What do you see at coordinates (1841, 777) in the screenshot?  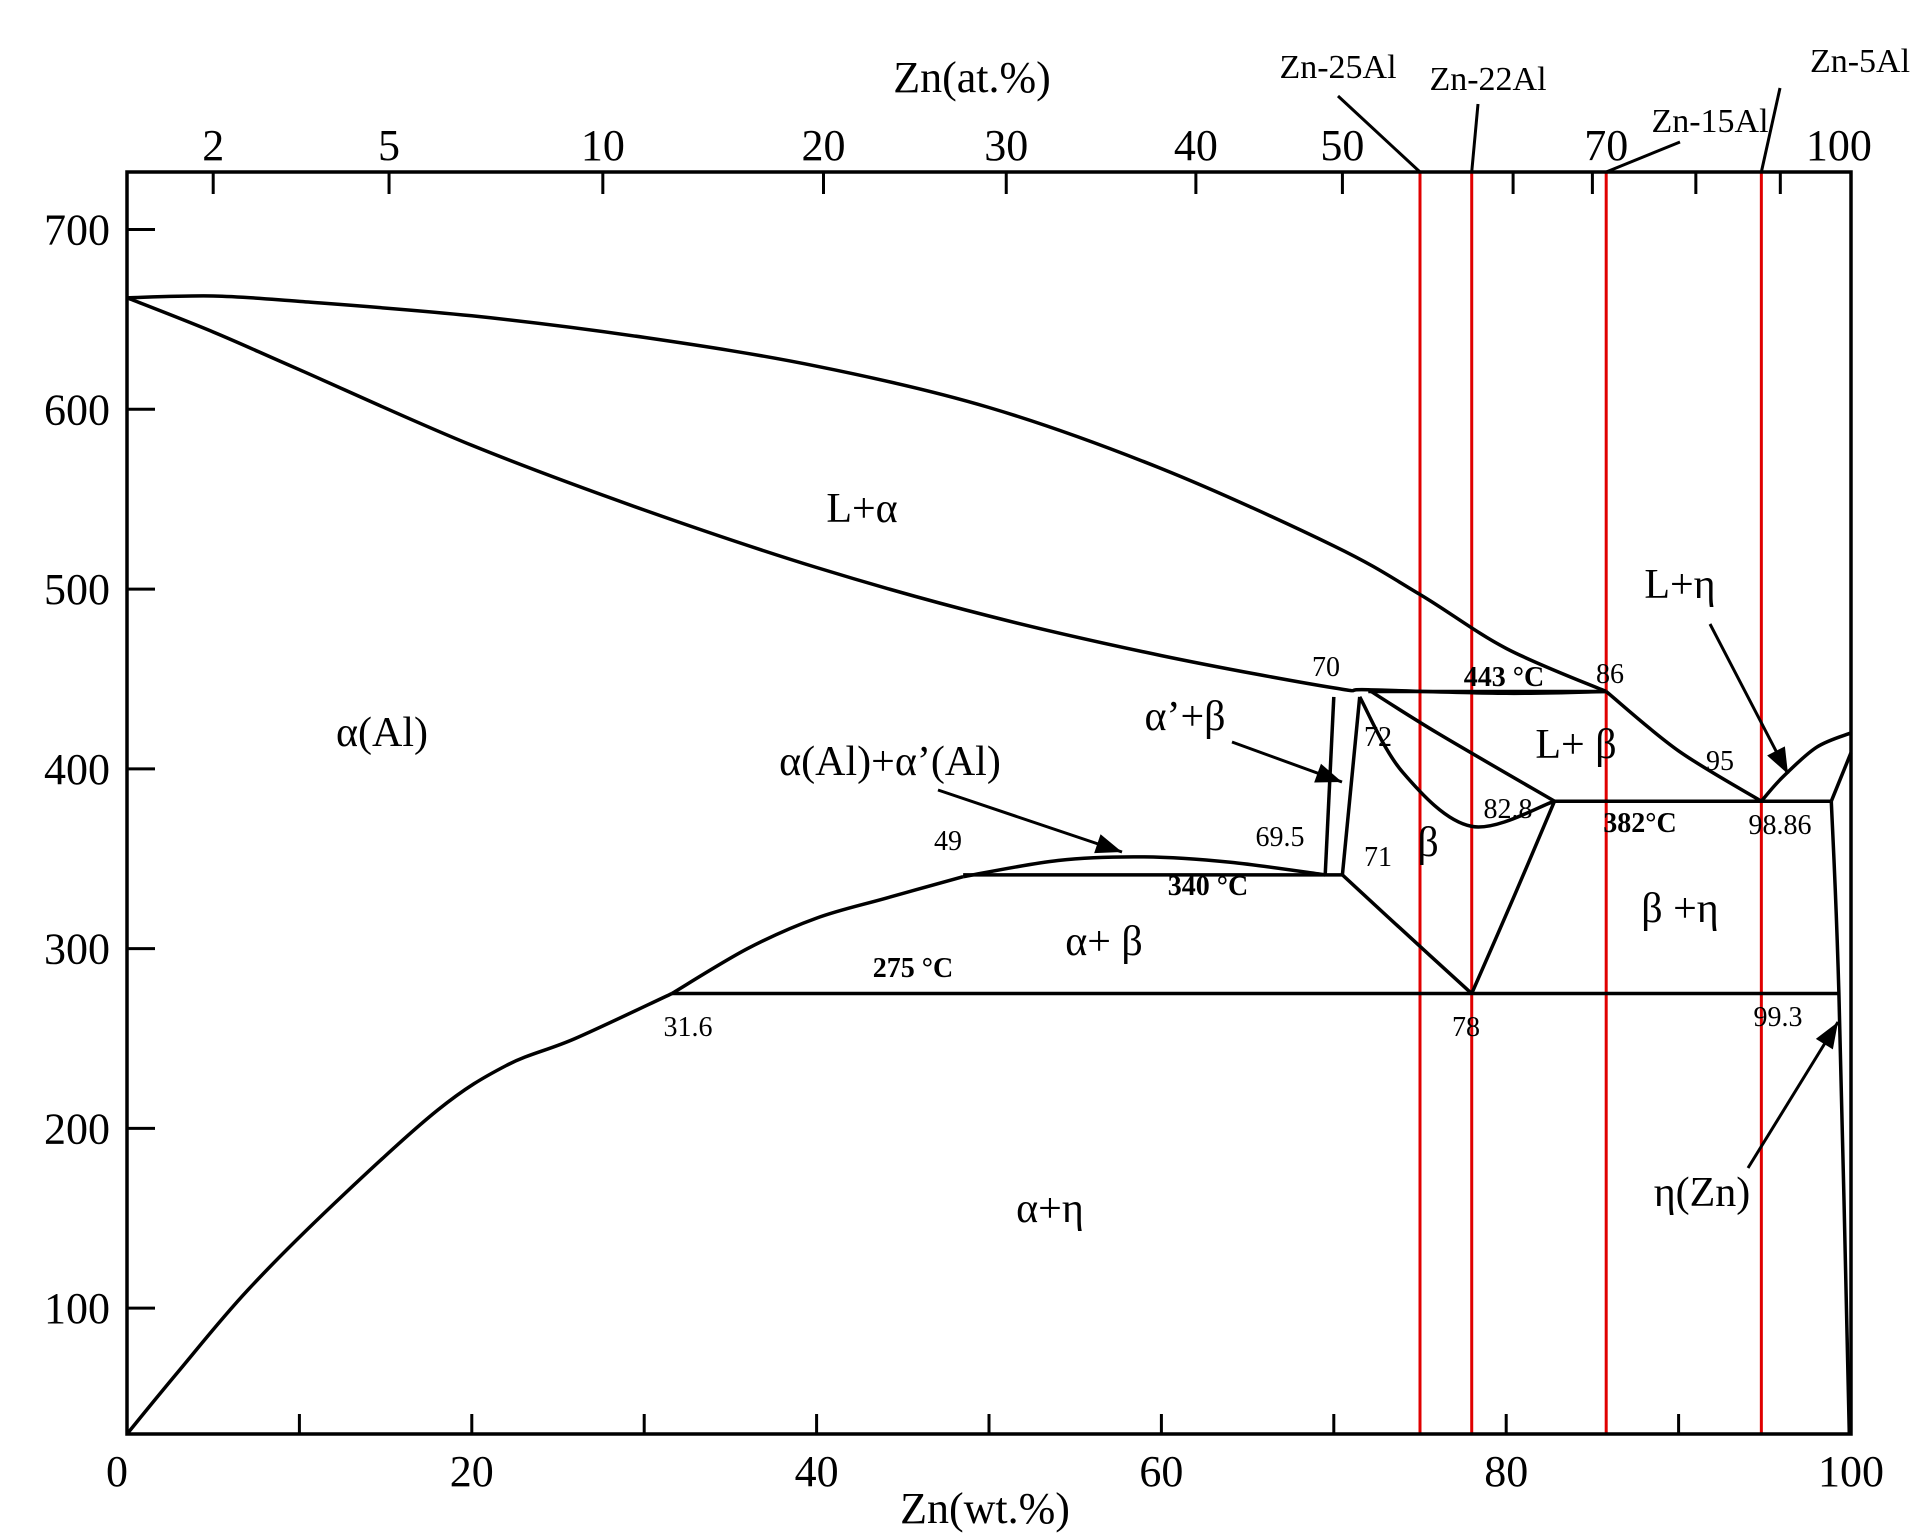 I see `boundary-zn-solvus-right` at bounding box center [1841, 777].